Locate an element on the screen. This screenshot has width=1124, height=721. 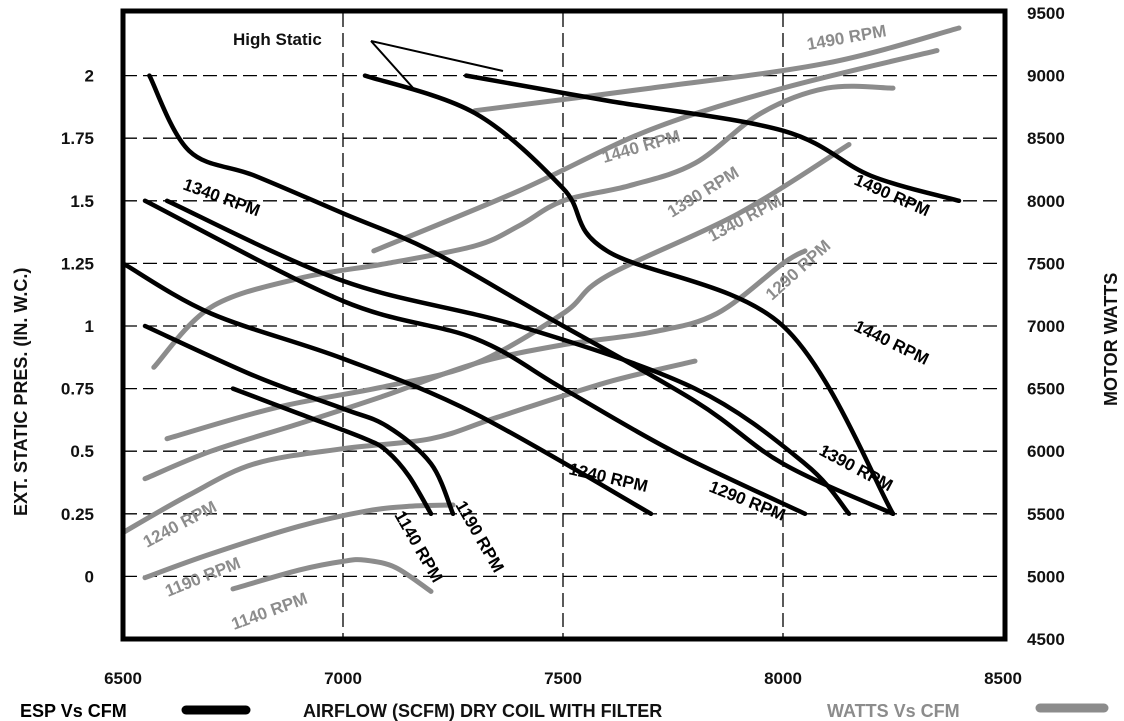
y2-tick-label: 7000 is located at coordinates (1046, 326).